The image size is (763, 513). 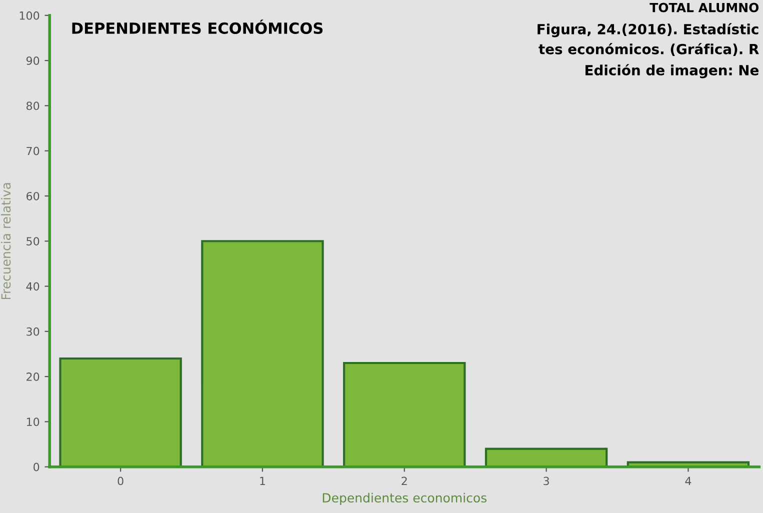 I want to click on y-tick-label: 50, so click(x=33, y=241).